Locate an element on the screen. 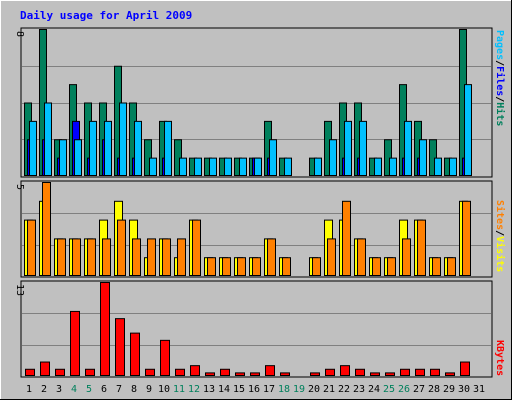  legend-sites-visits: Sites/Visits is located at coordinates (500, 236).